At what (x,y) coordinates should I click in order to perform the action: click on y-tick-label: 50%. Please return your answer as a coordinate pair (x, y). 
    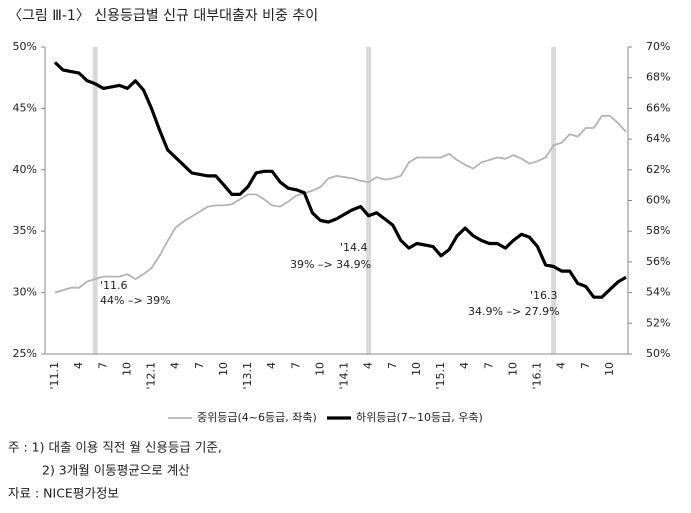
    Looking at the image, I should click on (25, 46).